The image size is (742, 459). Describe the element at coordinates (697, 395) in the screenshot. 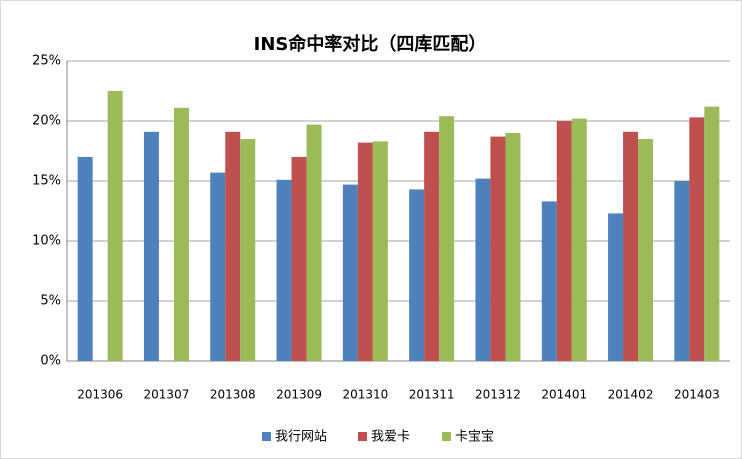

I see `x-tick-label: 201403` at that location.